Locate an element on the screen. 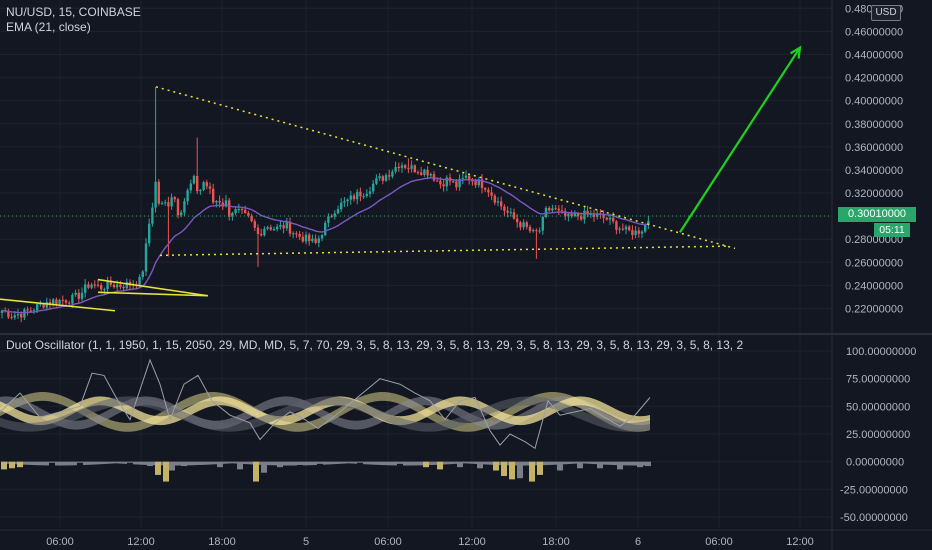  currency-button: USD is located at coordinates (886, 13).